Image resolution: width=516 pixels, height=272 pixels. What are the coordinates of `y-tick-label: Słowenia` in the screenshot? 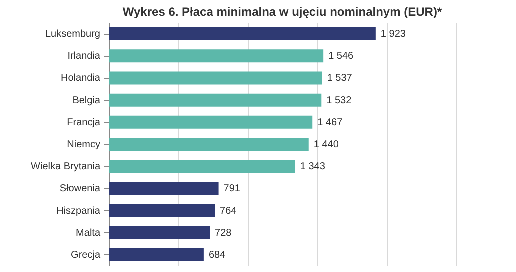 It's located at (80, 189).